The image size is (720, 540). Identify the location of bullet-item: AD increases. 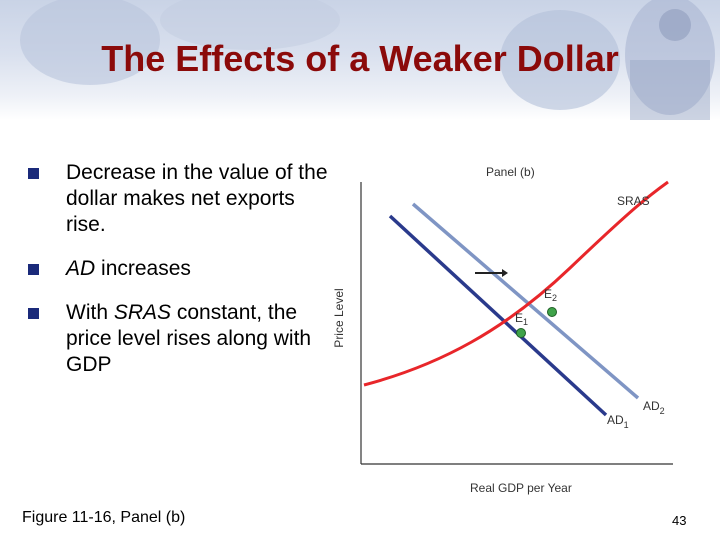
(178, 269).